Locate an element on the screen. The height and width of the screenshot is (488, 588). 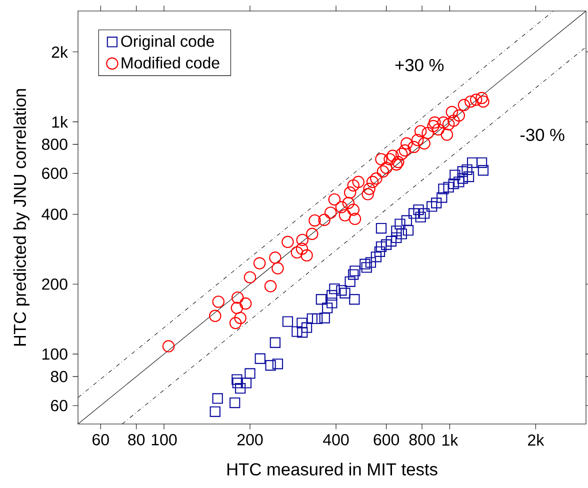
x-tick-label: 400 is located at coordinates (336, 440).